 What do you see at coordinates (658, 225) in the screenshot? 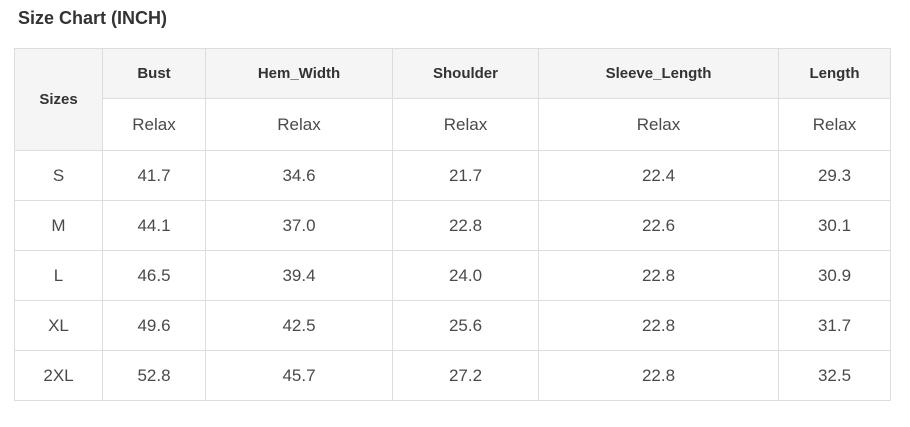
I see `value-cell: 22.6` at bounding box center [658, 225].